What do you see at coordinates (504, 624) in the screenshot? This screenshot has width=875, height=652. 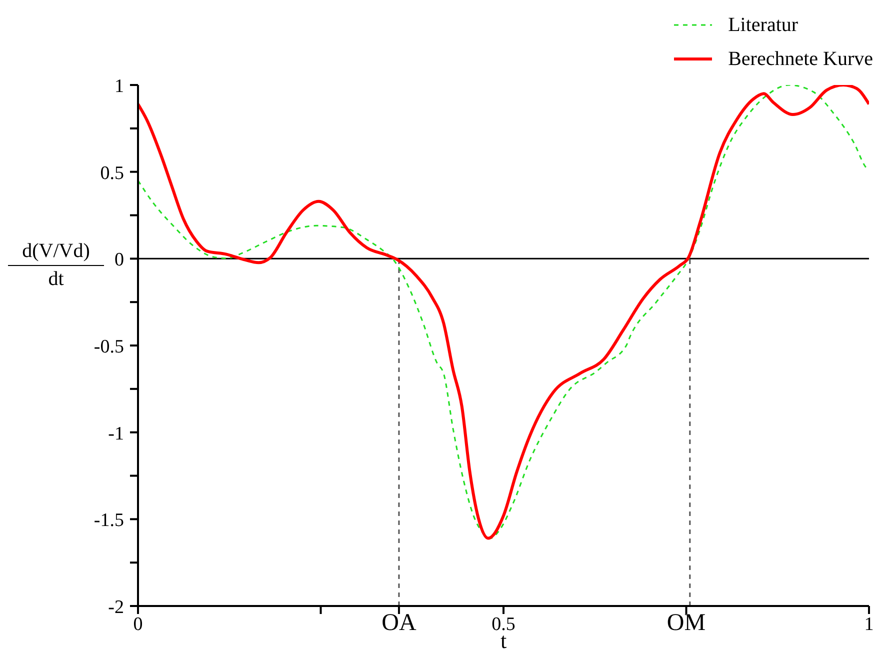 I see `x-tick-label: 0.5` at bounding box center [504, 624].